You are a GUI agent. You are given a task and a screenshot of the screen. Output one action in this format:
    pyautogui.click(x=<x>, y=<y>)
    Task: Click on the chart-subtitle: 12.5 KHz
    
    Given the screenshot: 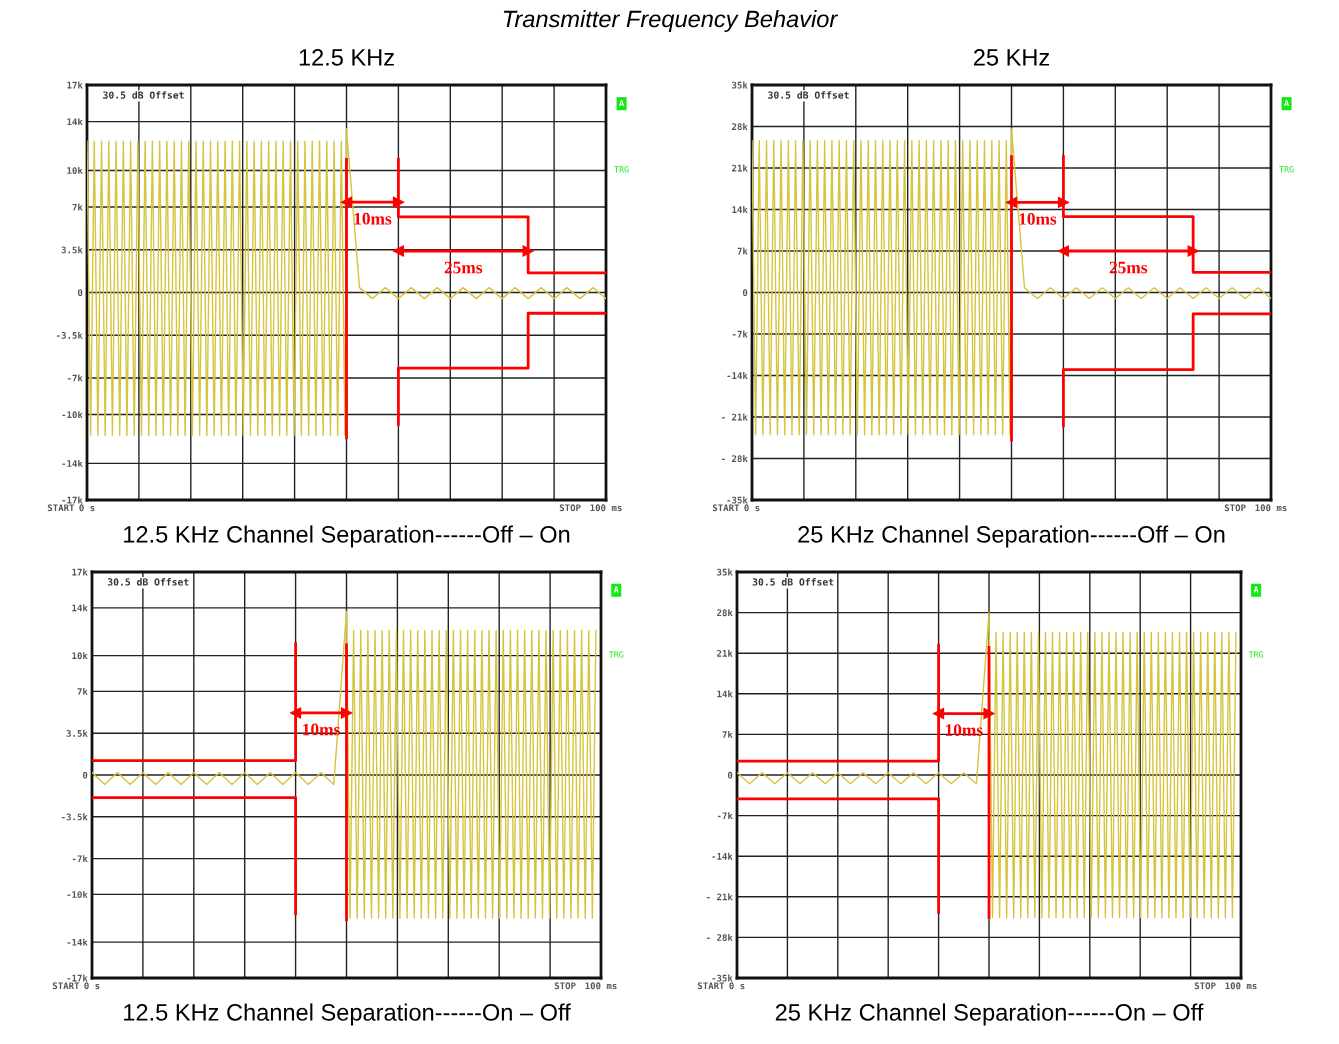 What is the action you would take?
    pyautogui.click(x=346, y=57)
    